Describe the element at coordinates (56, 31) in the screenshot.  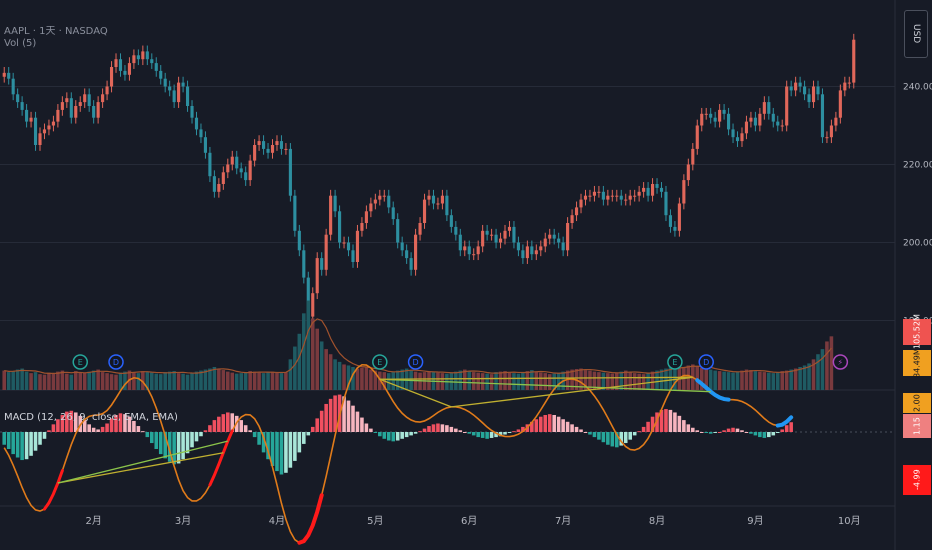
I see `symbol-title: AAPL · 1天 · NASDAQ` at that location.